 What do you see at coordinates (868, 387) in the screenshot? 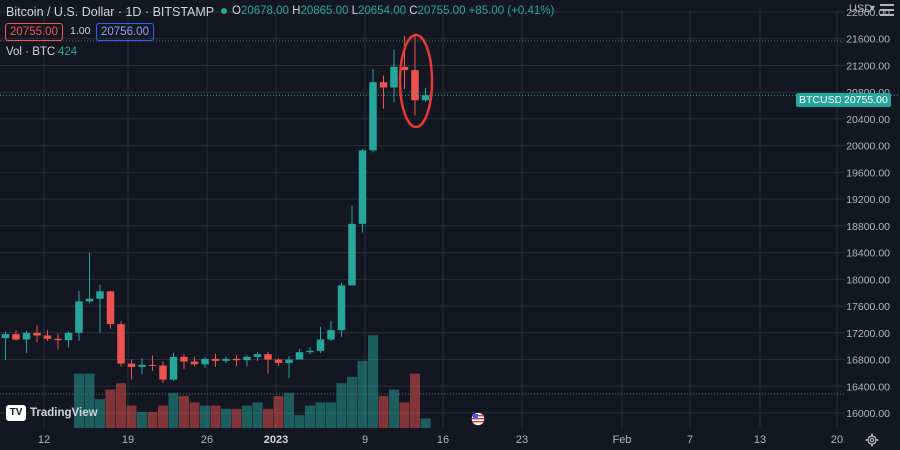
I see `y-tick-label: 16400.00` at bounding box center [868, 387].